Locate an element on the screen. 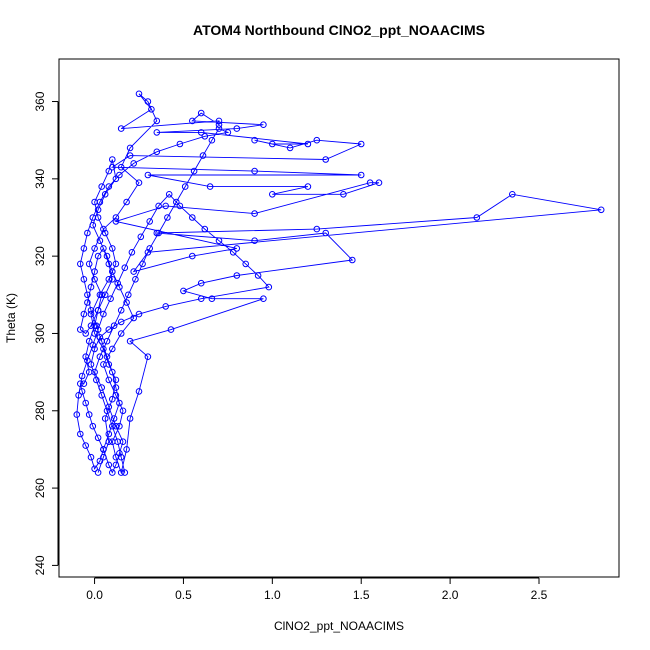  x-axis-label: ClNO2_ppt_NOAACIMS is located at coordinates (339, 626).